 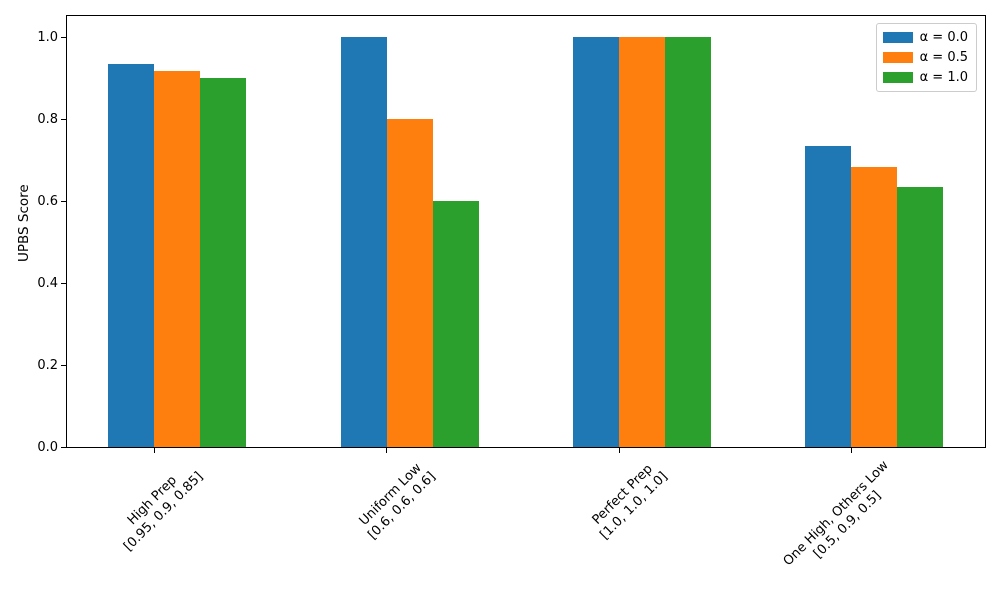 What do you see at coordinates (642, 242) in the screenshot?
I see `bar-α=0.5-cat2` at bounding box center [642, 242].